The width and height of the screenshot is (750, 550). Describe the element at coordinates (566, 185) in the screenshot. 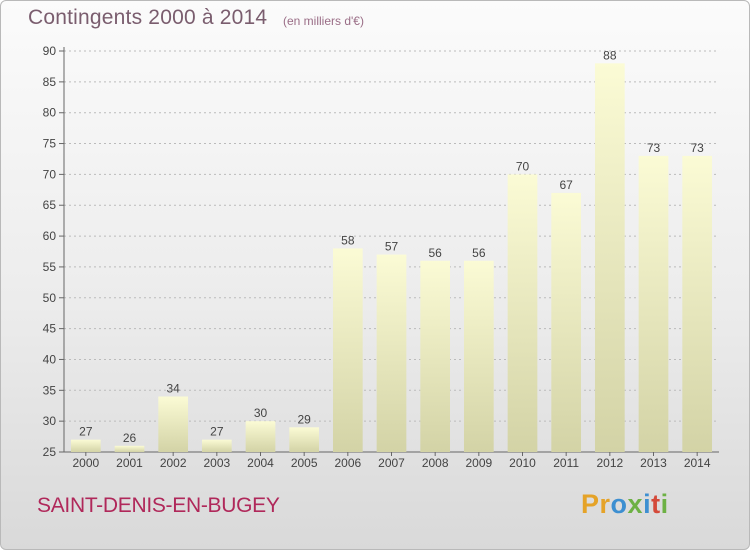

I see `data-label: 67` at that location.